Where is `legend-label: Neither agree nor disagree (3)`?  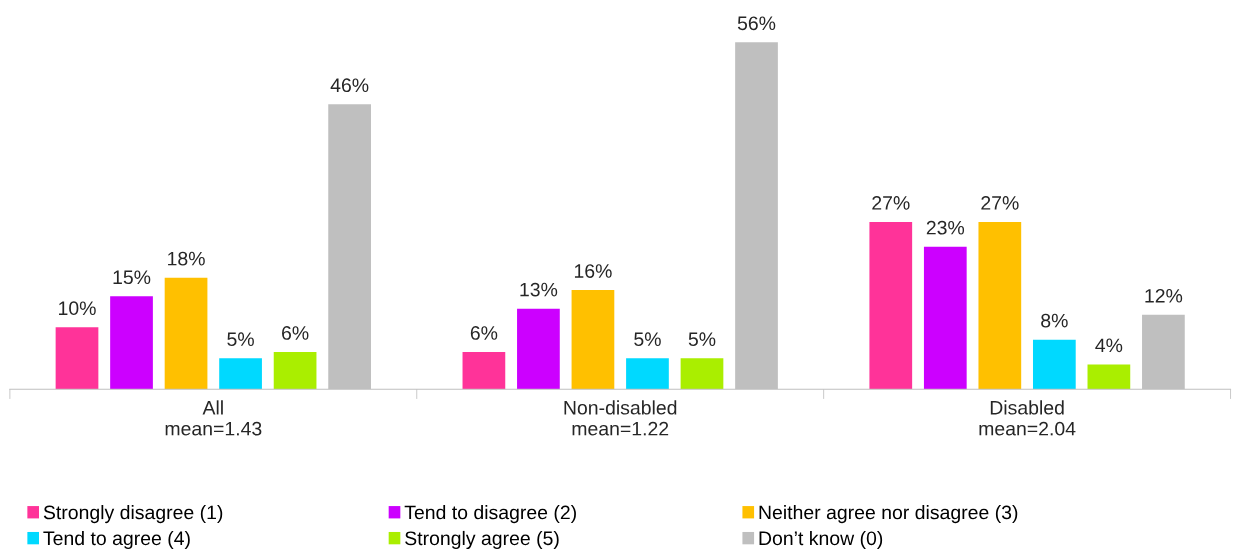
legend-label: Neither agree nor disagree (3) is located at coordinates (888, 514).